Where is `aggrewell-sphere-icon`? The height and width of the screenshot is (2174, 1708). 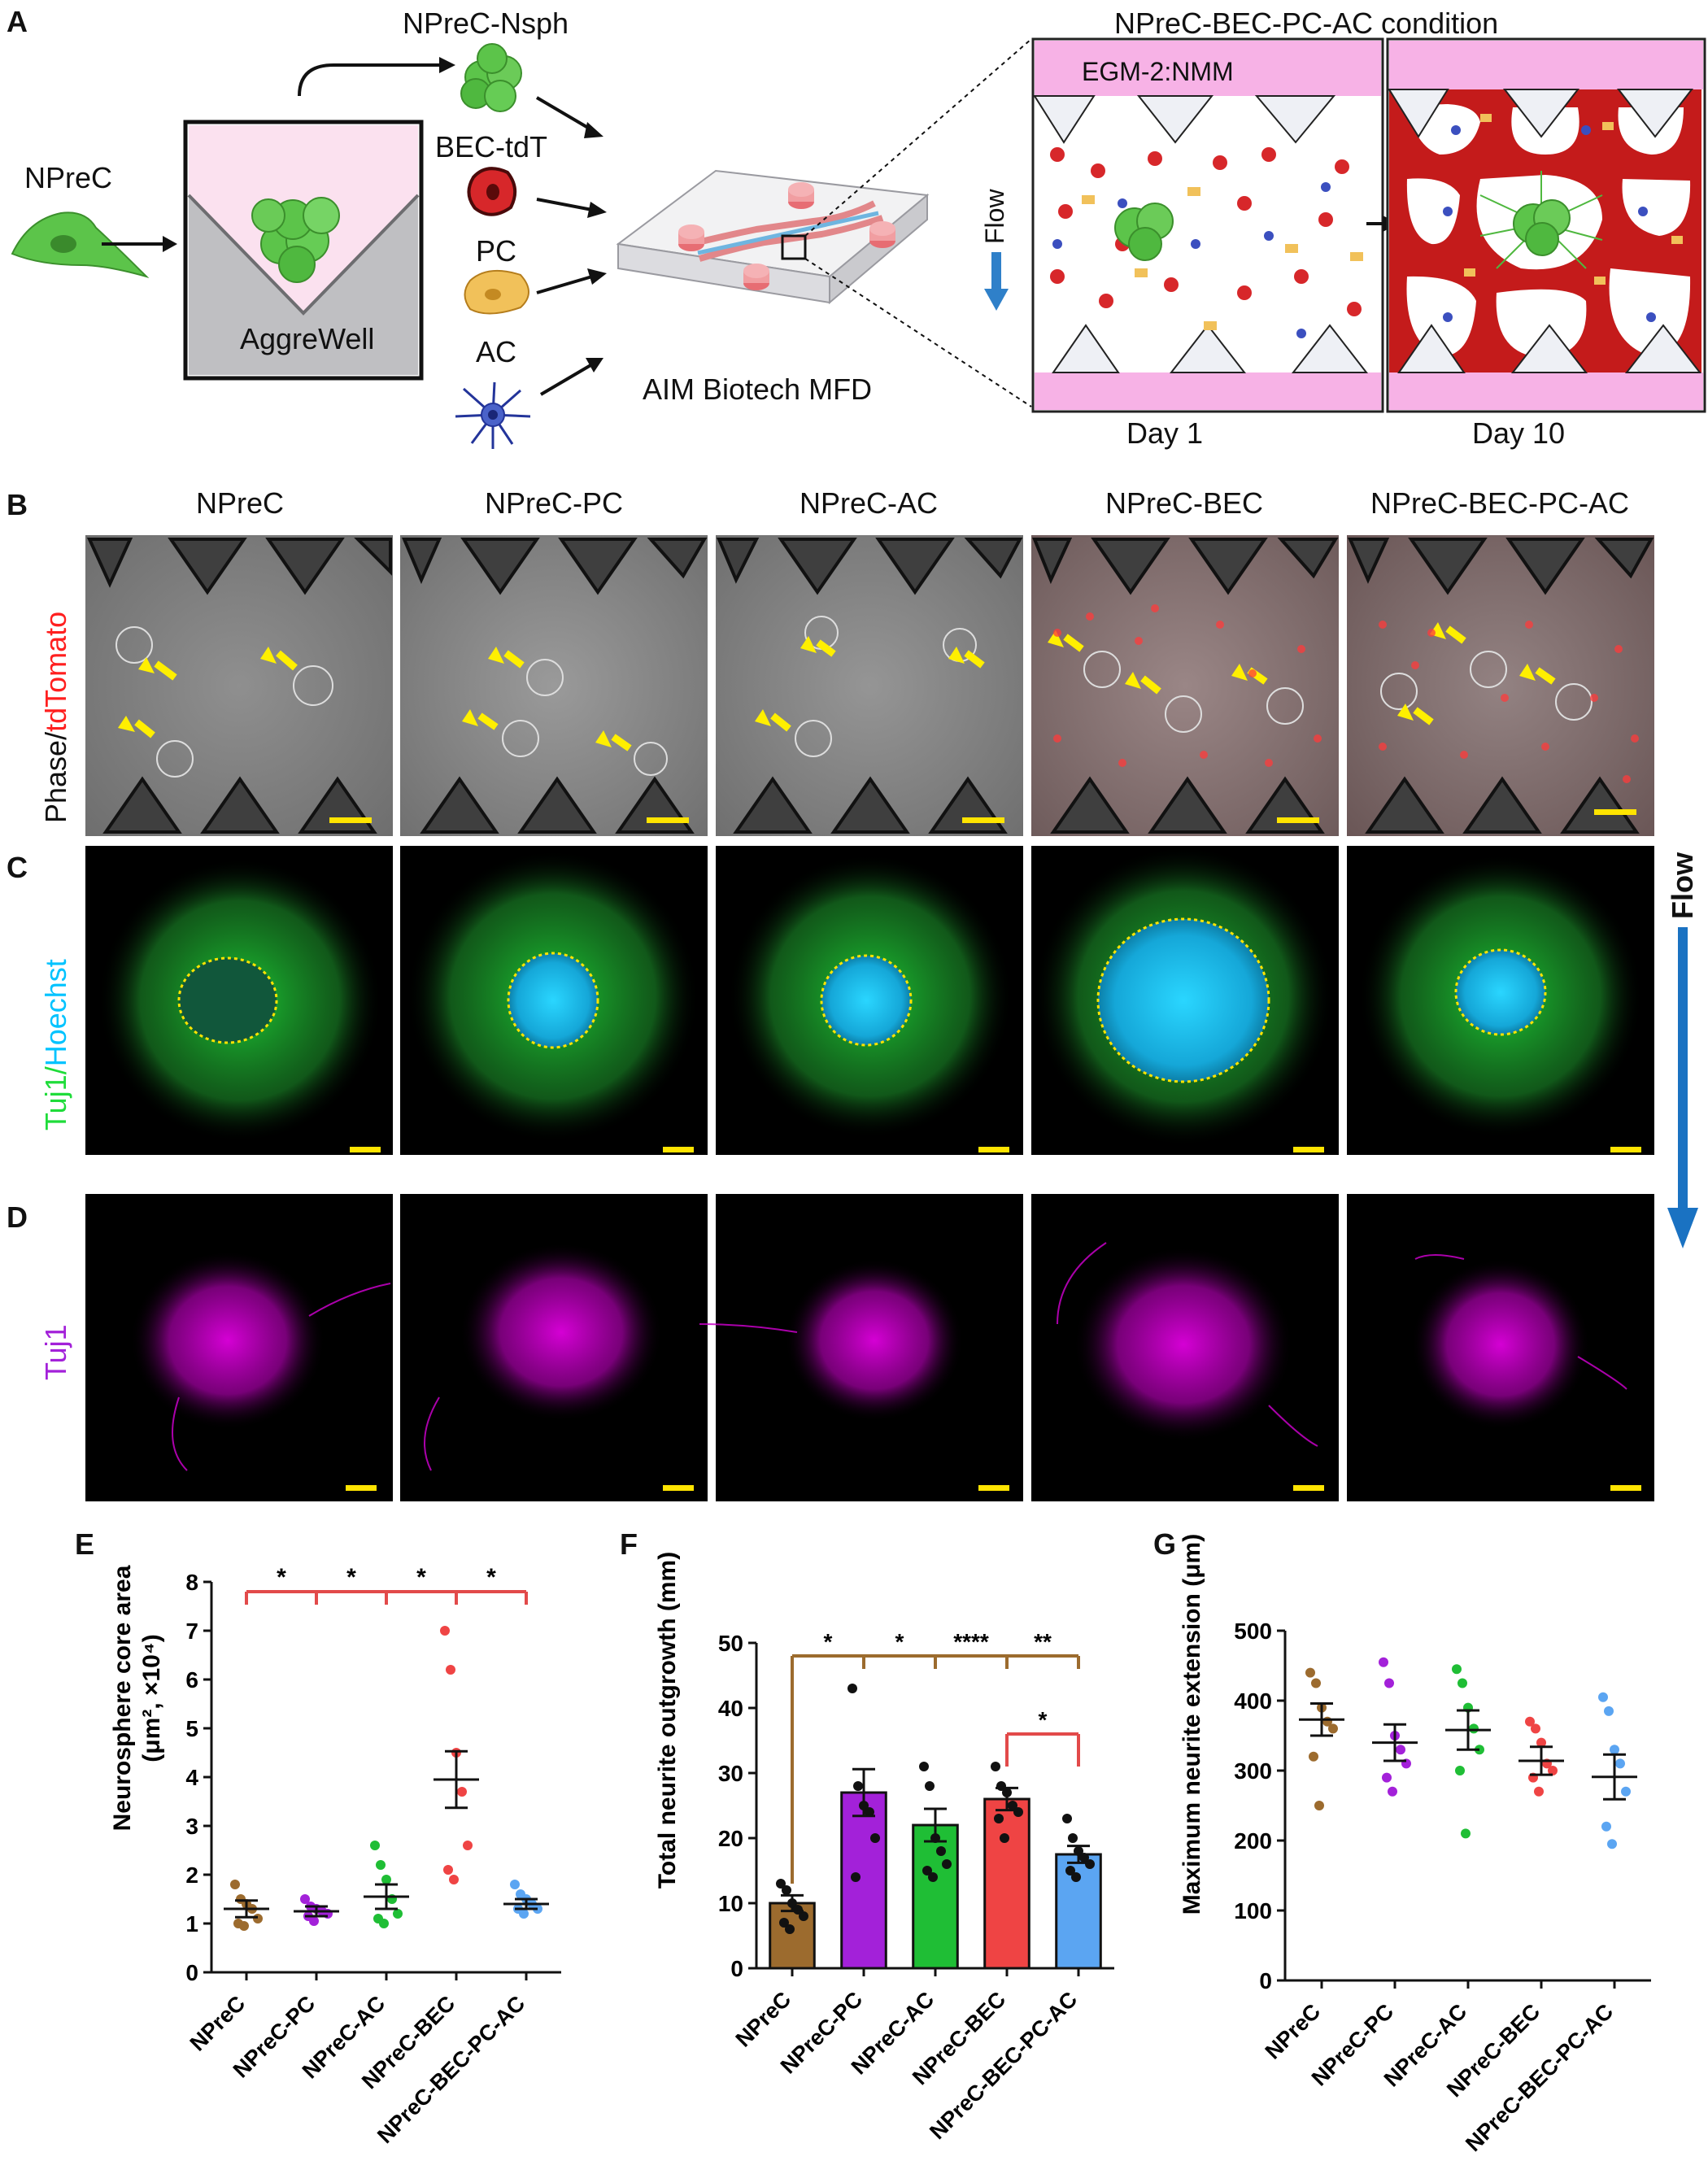
aggrewell-sphere-icon is located at coordinates (296, 240).